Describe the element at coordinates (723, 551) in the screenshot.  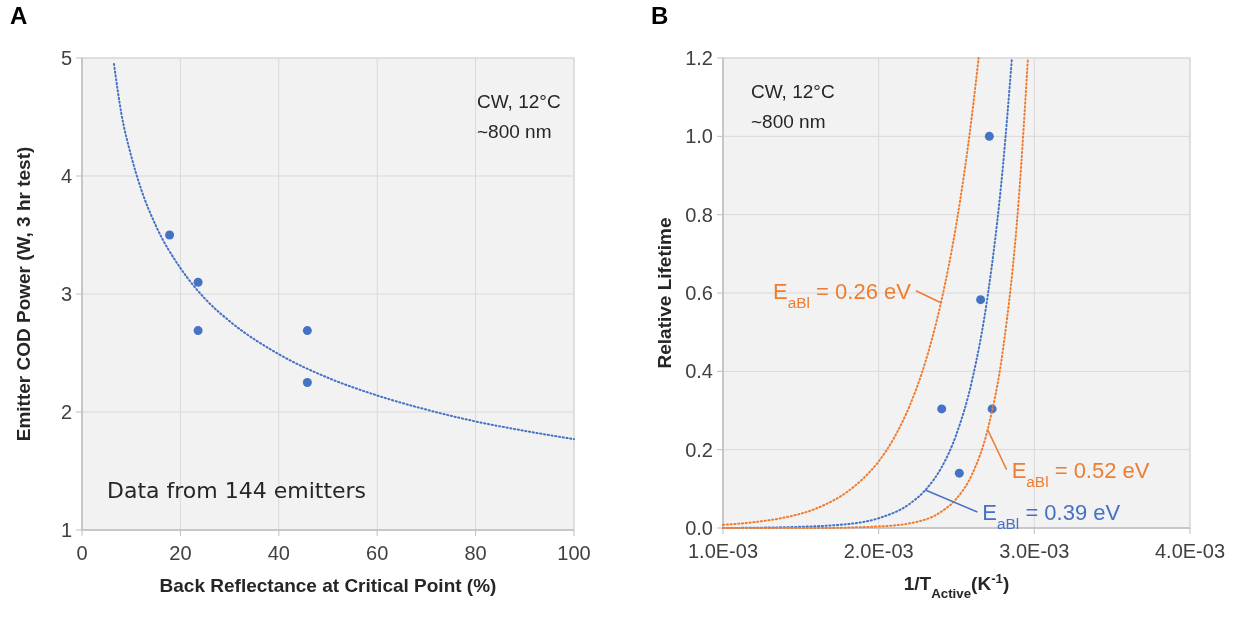
I see `x-tick-label: 1.0E-03` at that location.